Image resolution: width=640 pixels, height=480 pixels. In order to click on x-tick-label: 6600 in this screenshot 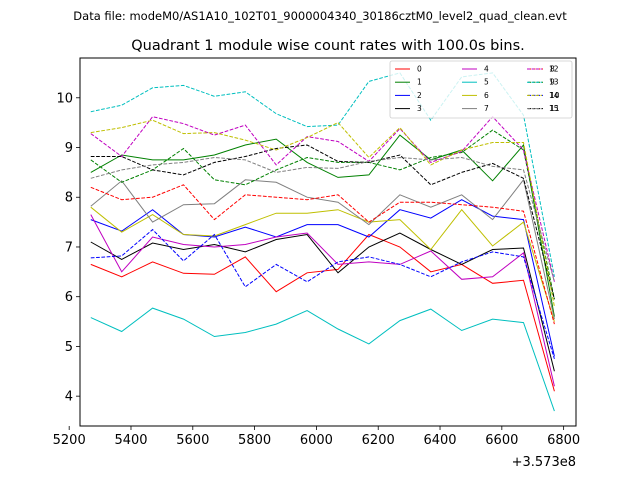, I will do `click(501, 440)`.